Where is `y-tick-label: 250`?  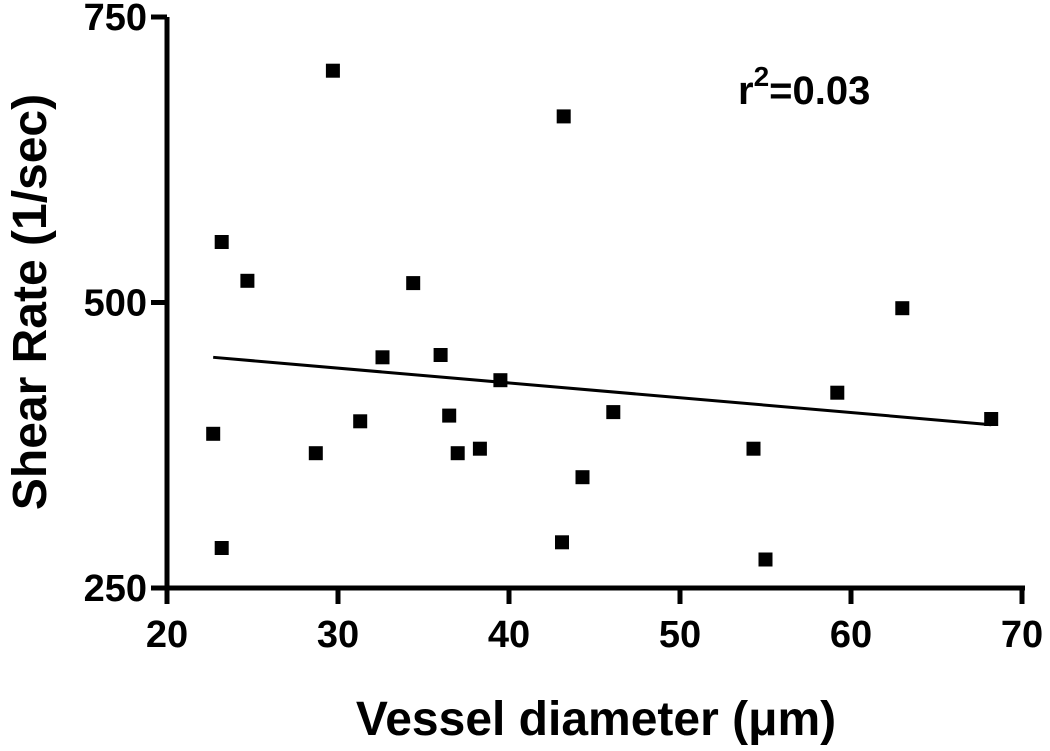 y-tick-label: 250 is located at coordinates (115, 589).